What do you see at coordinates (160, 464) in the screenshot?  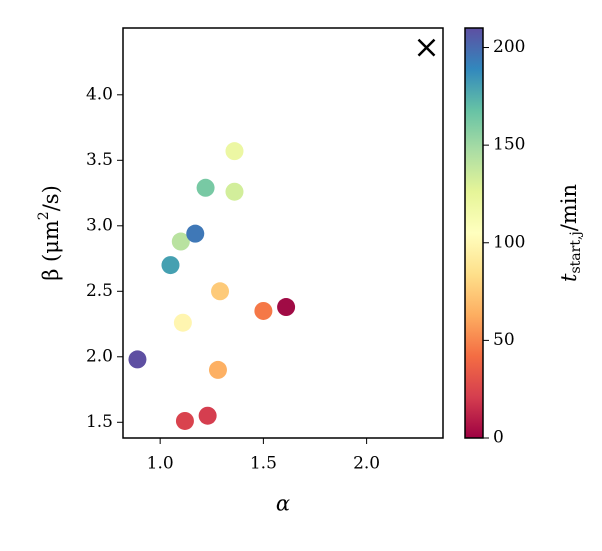 I see `x-tick-label: 1.0` at bounding box center [160, 464].